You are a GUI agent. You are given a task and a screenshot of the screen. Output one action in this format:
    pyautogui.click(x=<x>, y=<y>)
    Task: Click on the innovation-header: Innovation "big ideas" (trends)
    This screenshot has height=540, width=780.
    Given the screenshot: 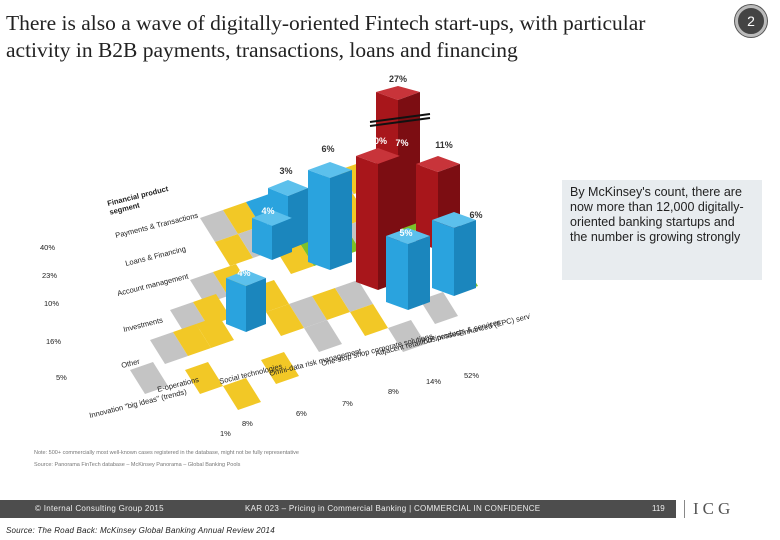 What is the action you would take?
    pyautogui.click(x=138, y=403)
    